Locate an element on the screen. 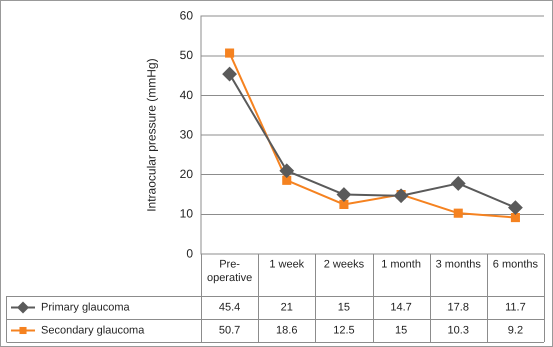 This screenshot has width=553, height=347. y-tick-label: 0 is located at coordinates (190, 253).